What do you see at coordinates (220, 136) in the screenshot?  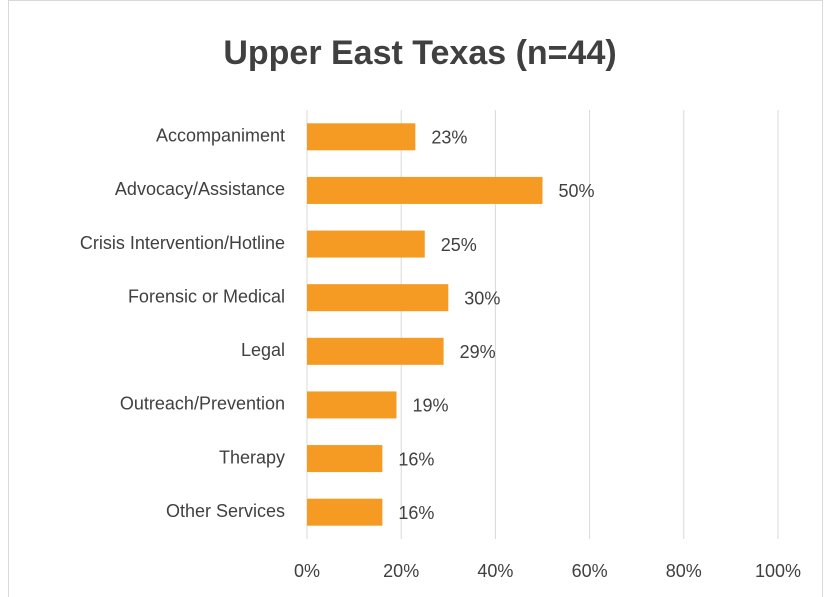 I see `y-tick-label: Accompaniment` at bounding box center [220, 136].